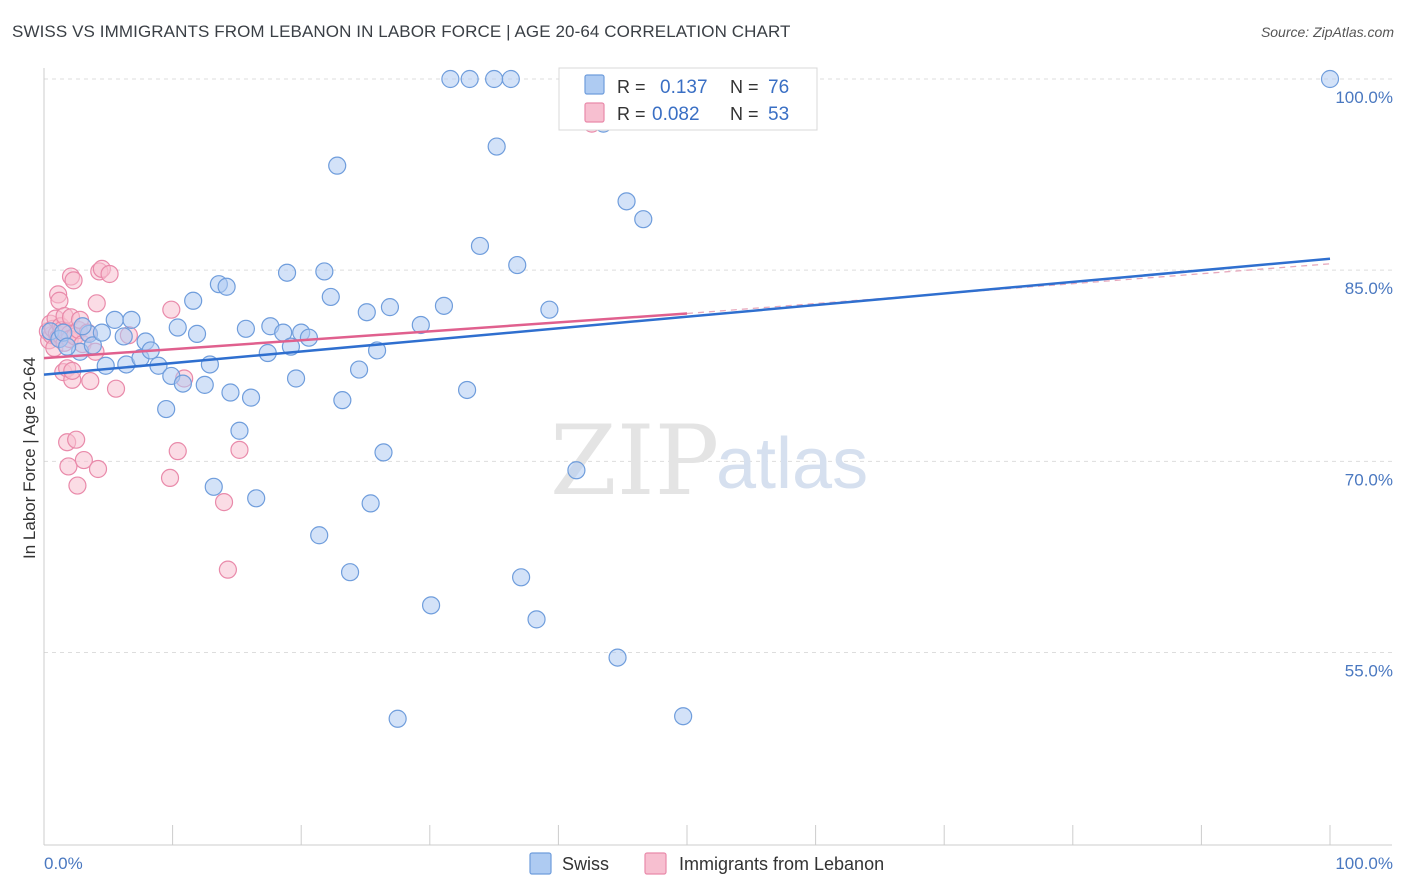 Image resolution: width=1406 pixels, height=892 pixels. I want to click on trend-layer, so click(687, 316).